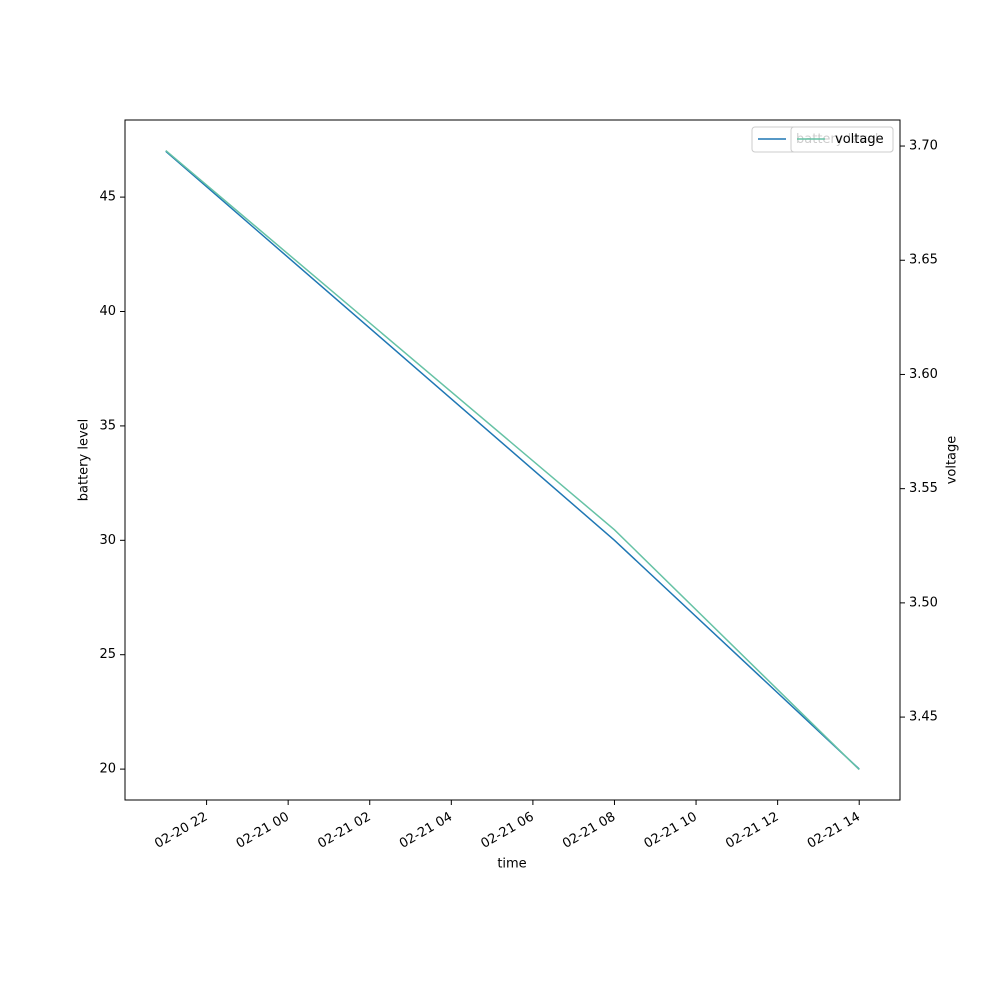  I want to click on x-tick-label: 02-21 08, so click(589, 831).